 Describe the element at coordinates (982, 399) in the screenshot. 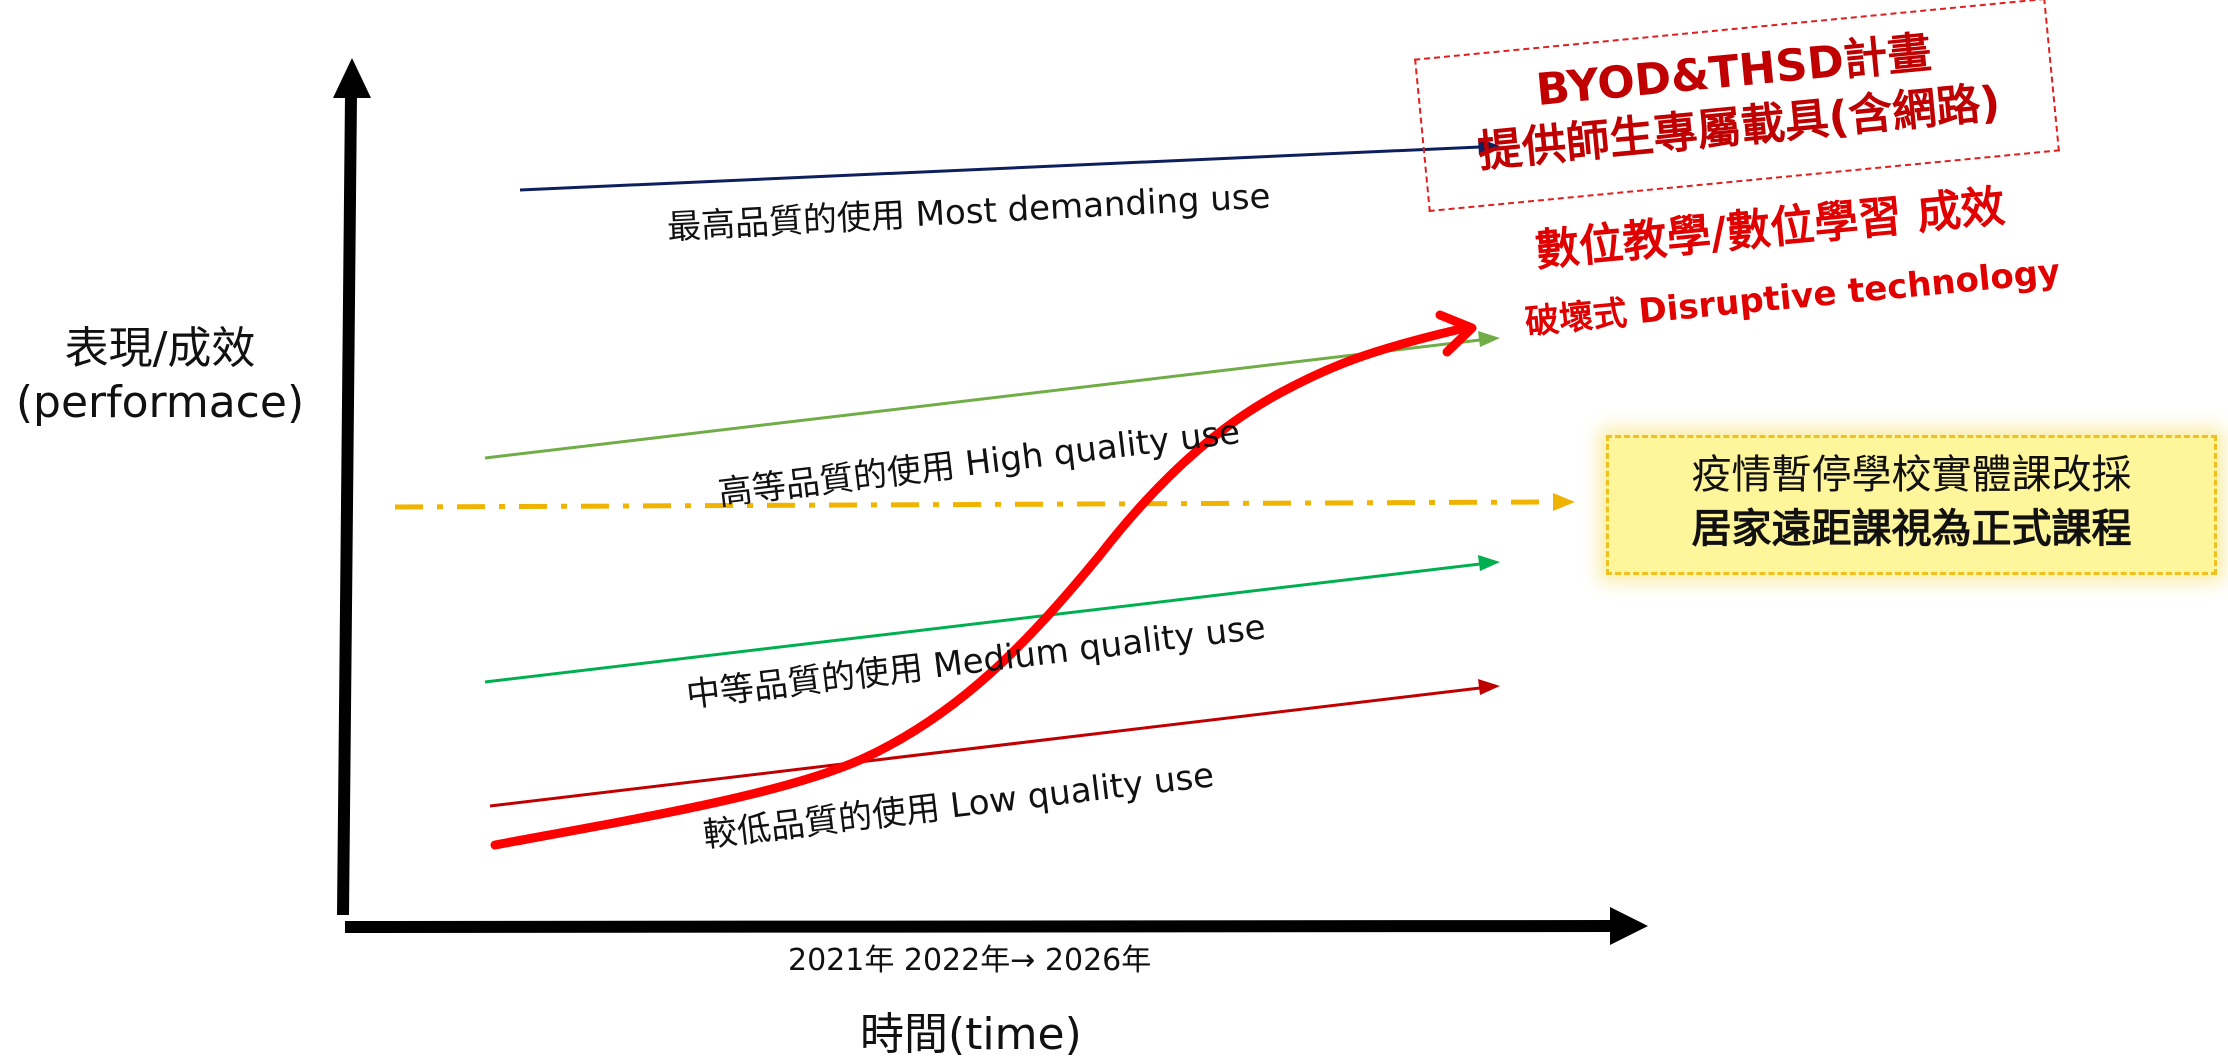

I see `high-quality-line` at that location.